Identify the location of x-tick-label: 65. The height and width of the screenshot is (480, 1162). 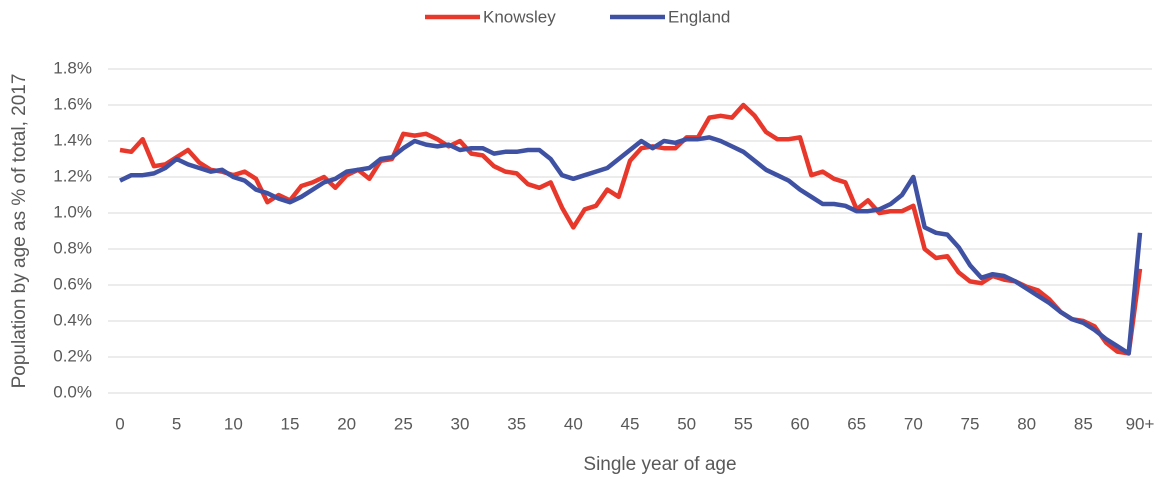
(856, 423).